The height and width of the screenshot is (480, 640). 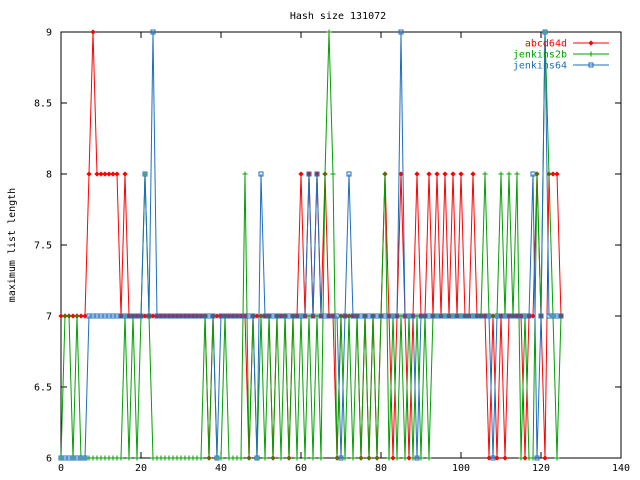 I want to click on y-axis-label: maximum list length, so click(x=12, y=245).